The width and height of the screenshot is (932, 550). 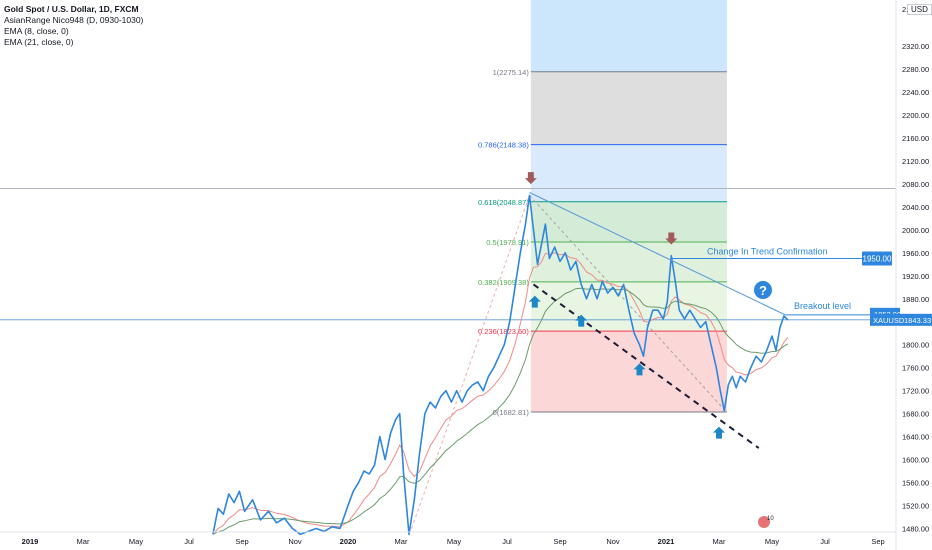 I want to click on fib-level-label: 0.382(1909.38), so click(x=503, y=282).